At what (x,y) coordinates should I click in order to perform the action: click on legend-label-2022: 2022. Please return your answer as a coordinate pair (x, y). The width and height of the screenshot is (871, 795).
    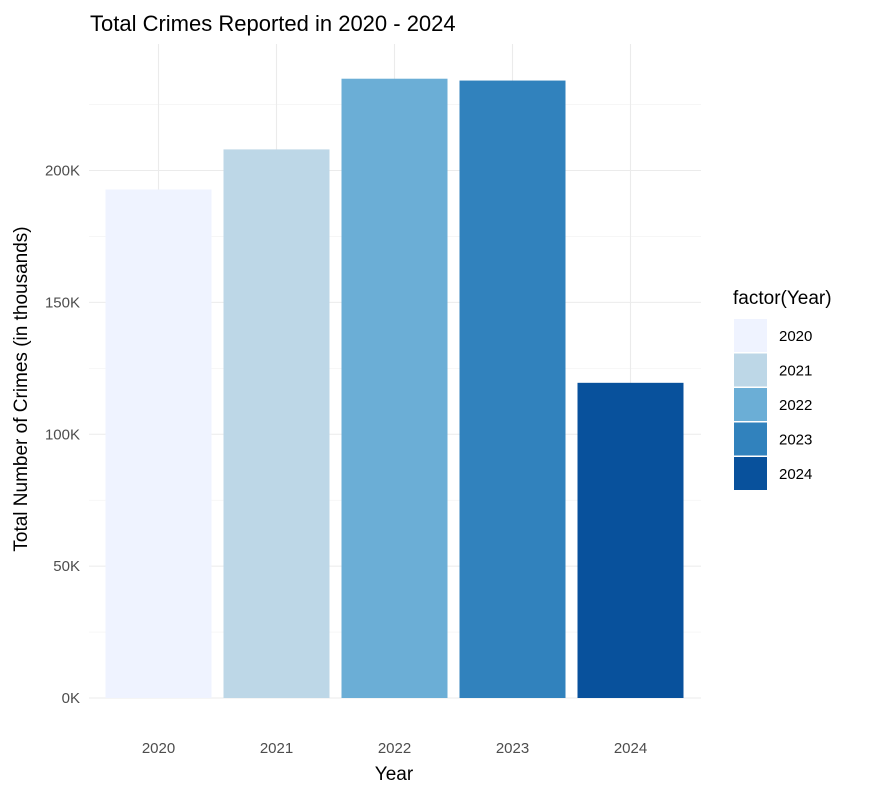
    Looking at the image, I should click on (795, 405).